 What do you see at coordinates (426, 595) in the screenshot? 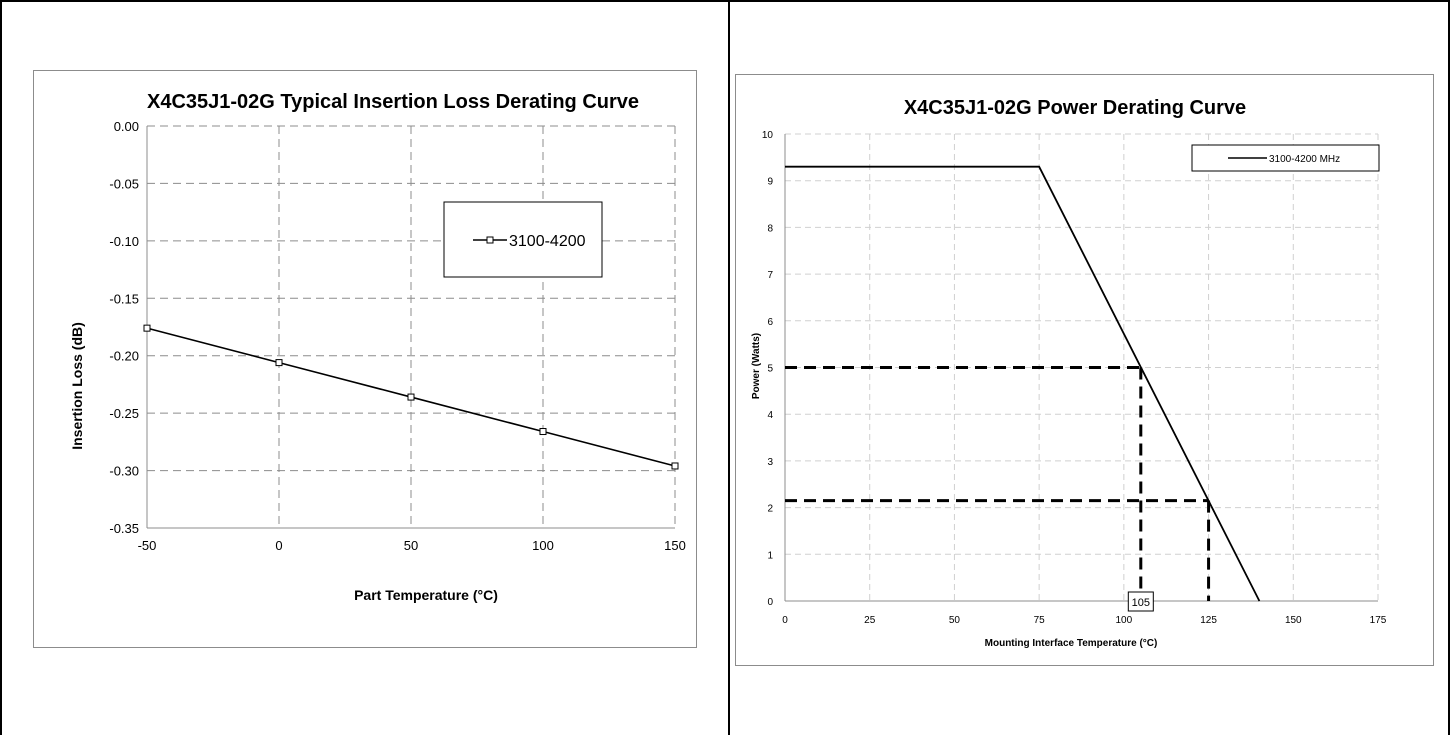
I see `x-axis-label: Part Temperature (°C)` at bounding box center [426, 595].